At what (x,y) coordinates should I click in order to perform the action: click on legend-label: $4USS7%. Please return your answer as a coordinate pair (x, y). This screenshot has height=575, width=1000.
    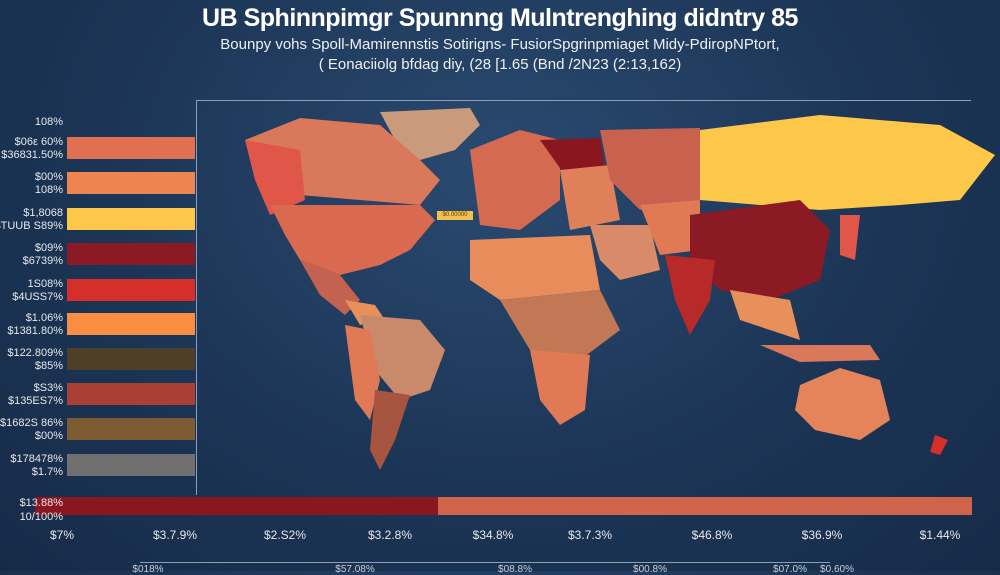
    Looking at the image, I should click on (37, 297).